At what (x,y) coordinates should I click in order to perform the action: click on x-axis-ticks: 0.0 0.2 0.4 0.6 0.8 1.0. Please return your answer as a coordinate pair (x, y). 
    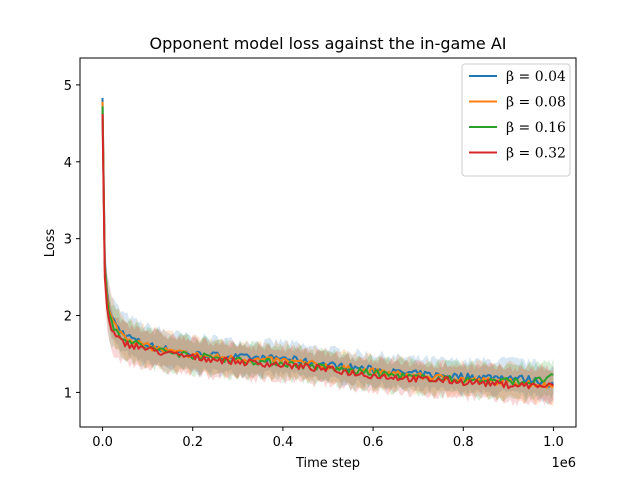
    Looking at the image, I should click on (328, 438).